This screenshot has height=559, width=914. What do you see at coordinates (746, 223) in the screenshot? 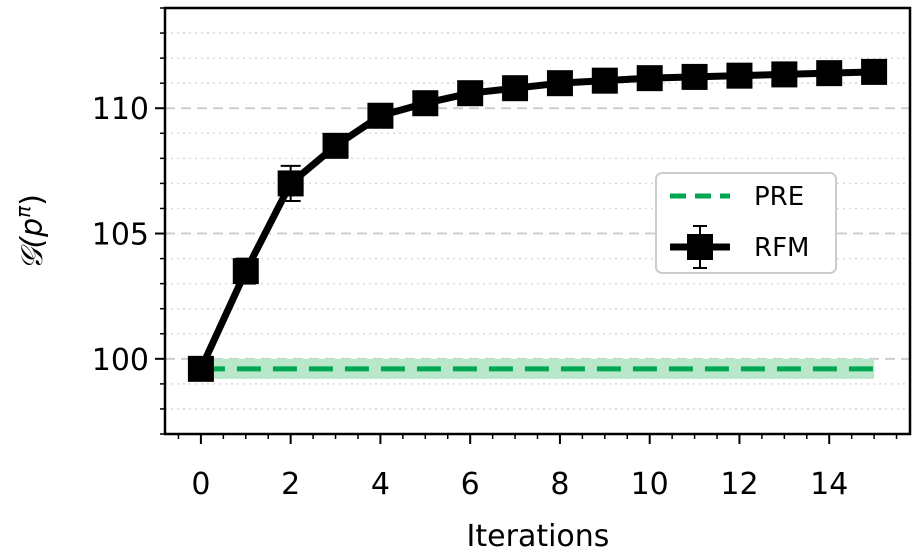
I see `legend: PRE RFM` at bounding box center [746, 223].